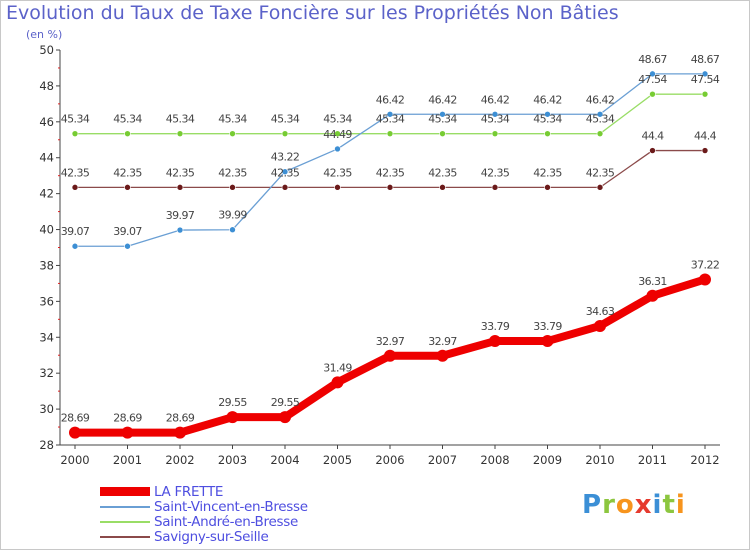  I want to click on proxiti-logo: Proxiti, so click(634, 505).